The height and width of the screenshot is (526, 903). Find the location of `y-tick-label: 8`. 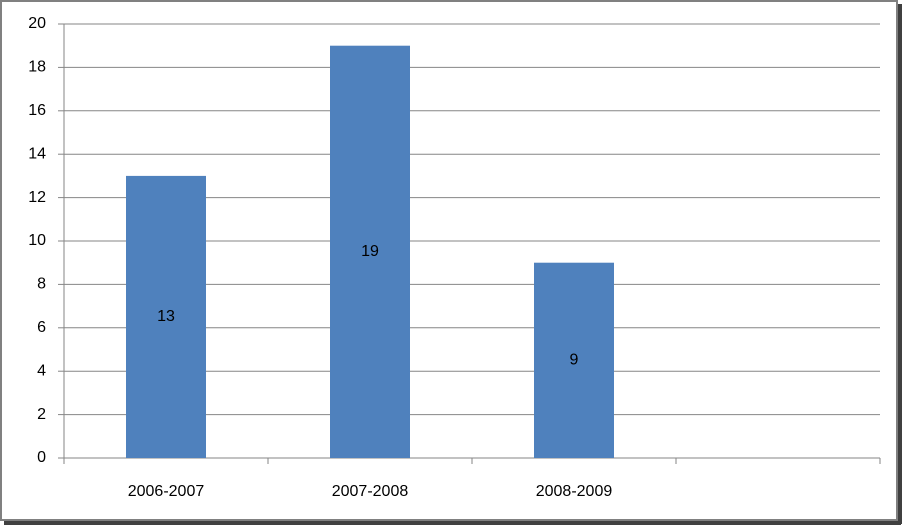

y-tick-label: 8 is located at coordinates (41, 284).